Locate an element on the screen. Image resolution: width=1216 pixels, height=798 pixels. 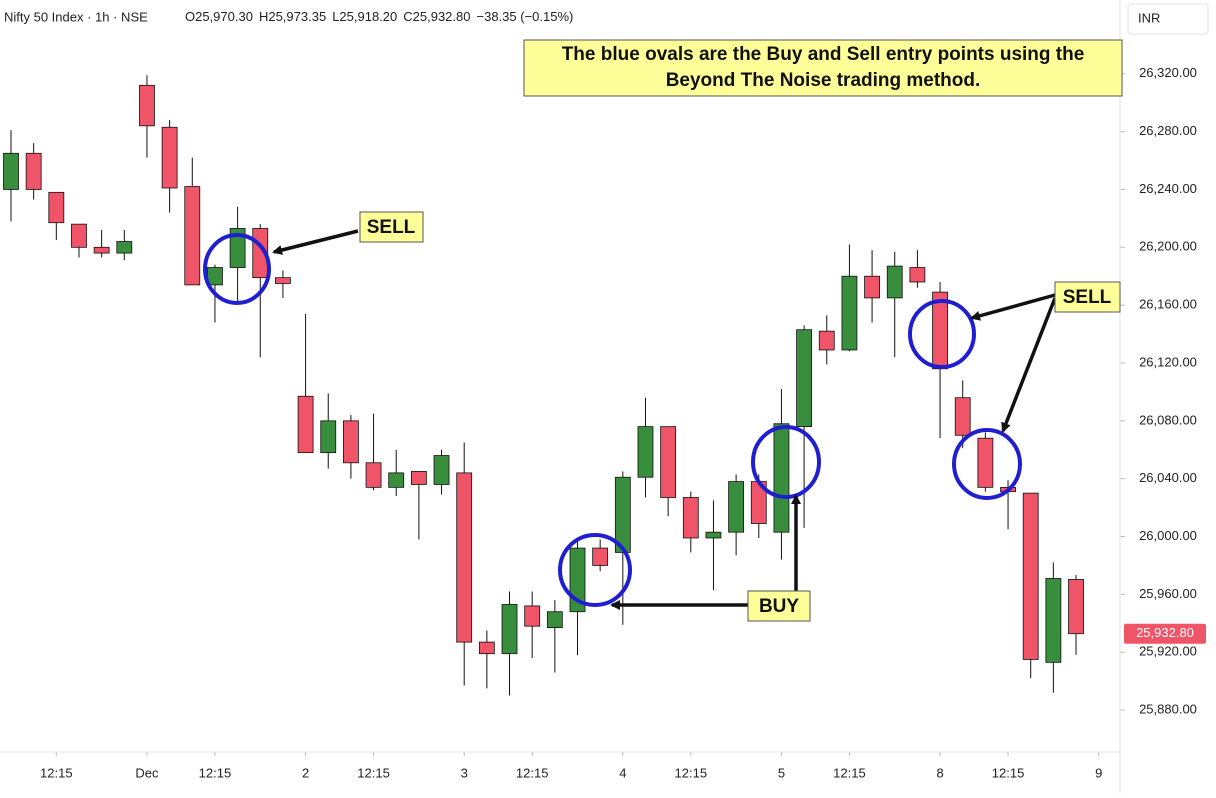
last-price-box is located at coordinates (1165, 633).